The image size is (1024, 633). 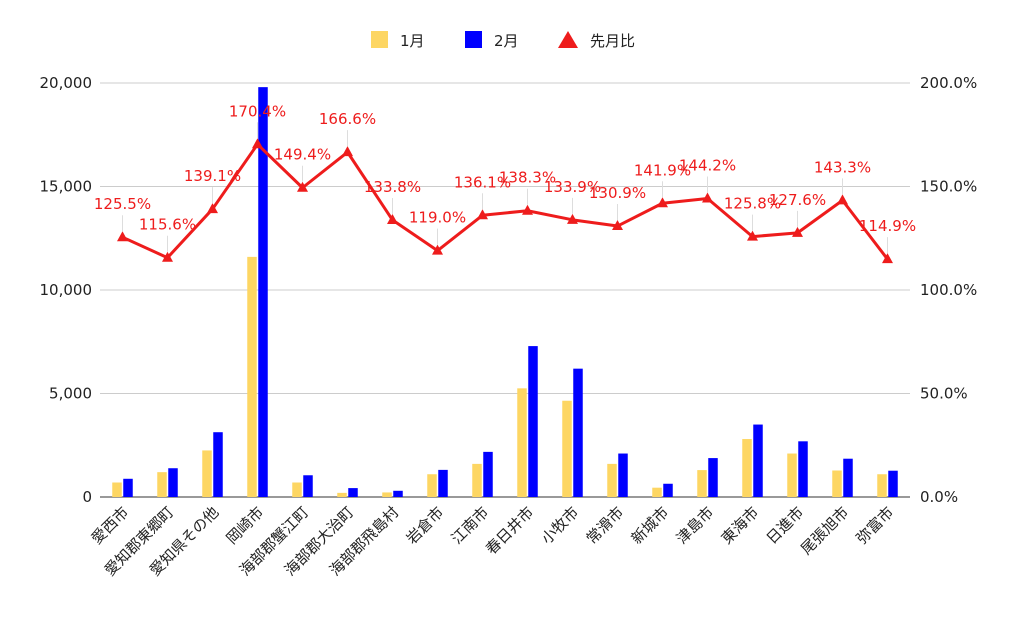 What do you see at coordinates (66, 187) in the screenshot?
I see `y-tick-label: 15,000` at bounding box center [66, 187].